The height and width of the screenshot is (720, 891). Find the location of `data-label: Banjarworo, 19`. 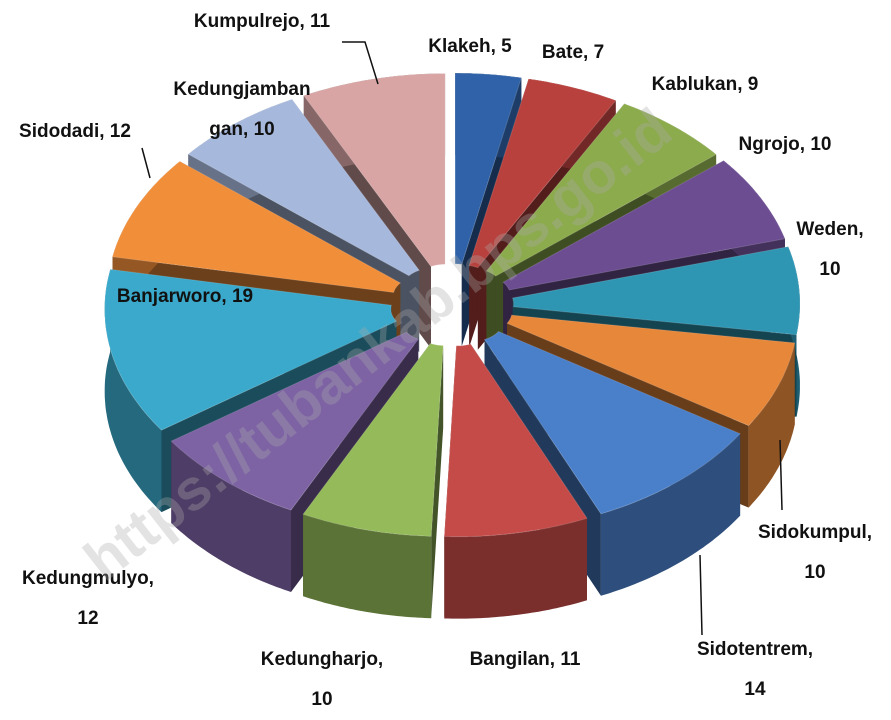

data-label: Banjarworo, 19 is located at coordinates (185, 296).